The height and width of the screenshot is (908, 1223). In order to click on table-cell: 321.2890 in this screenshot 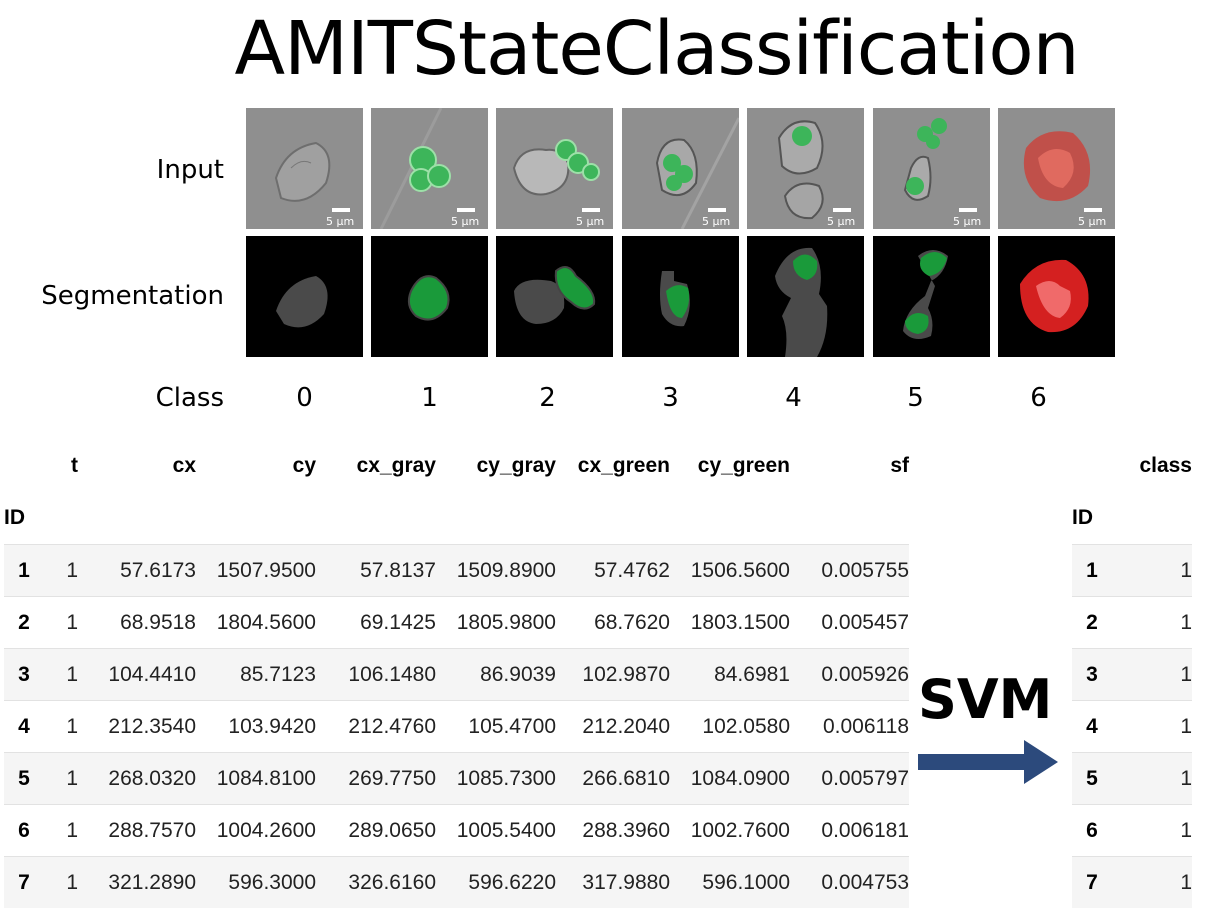, I will do `click(137, 882)`.